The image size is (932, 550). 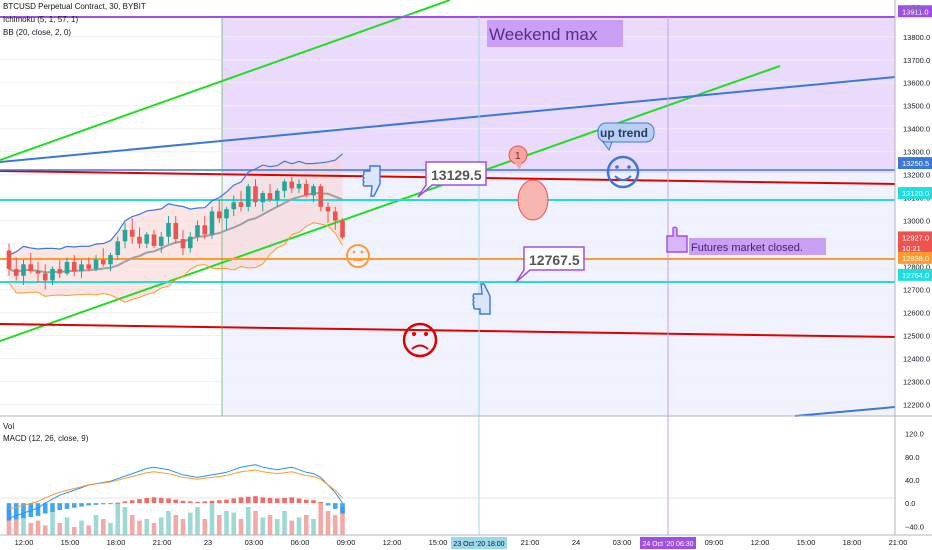 What do you see at coordinates (74, 6) in the screenshot?
I see `symbol-title: BTCUSD Perpetual Contract, 30, BYBIT` at bounding box center [74, 6].